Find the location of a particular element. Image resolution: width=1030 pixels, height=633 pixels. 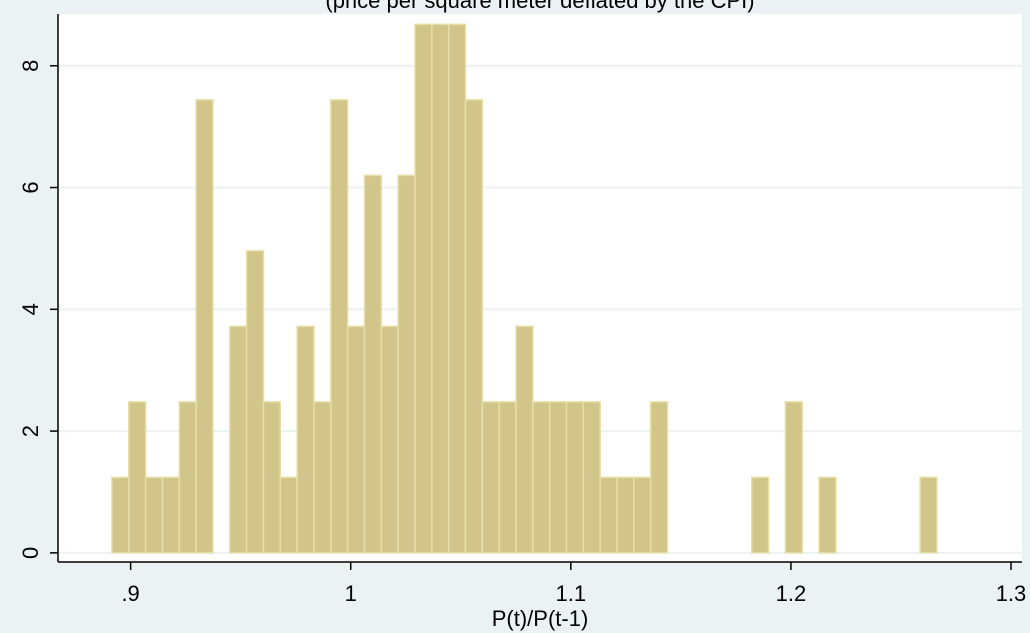

x-axis-ticks: .9 1 1.1 1.2 1.3 is located at coordinates (573, 584).